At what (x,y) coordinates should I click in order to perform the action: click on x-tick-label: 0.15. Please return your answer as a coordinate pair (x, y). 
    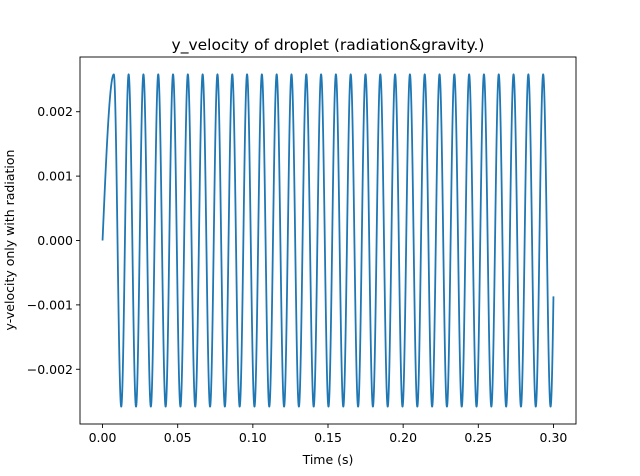
    Looking at the image, I should click on (328, 437).